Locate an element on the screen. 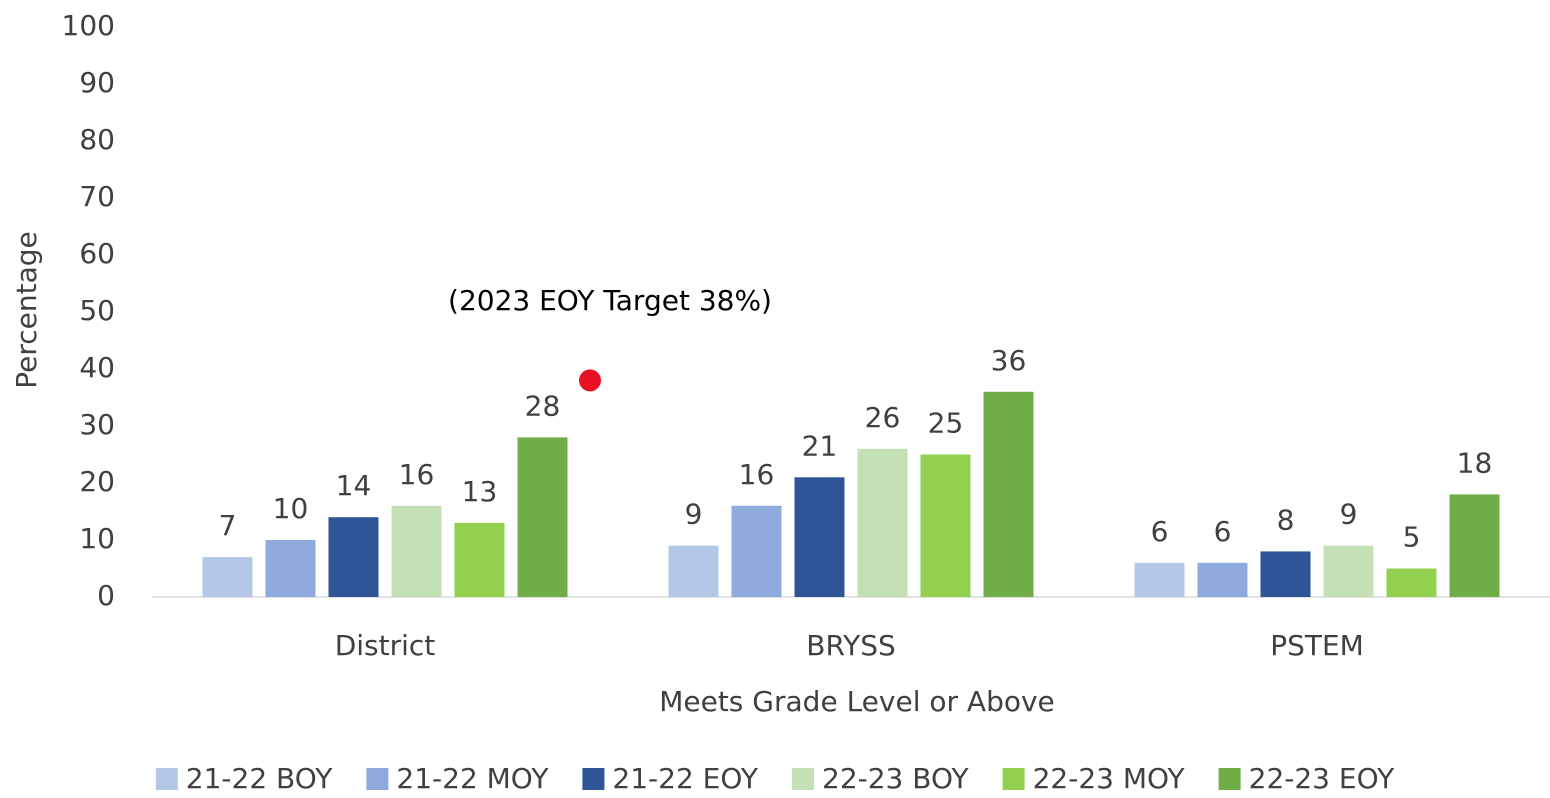  y-tick-label: 20 is located at coordinates (97, 481).